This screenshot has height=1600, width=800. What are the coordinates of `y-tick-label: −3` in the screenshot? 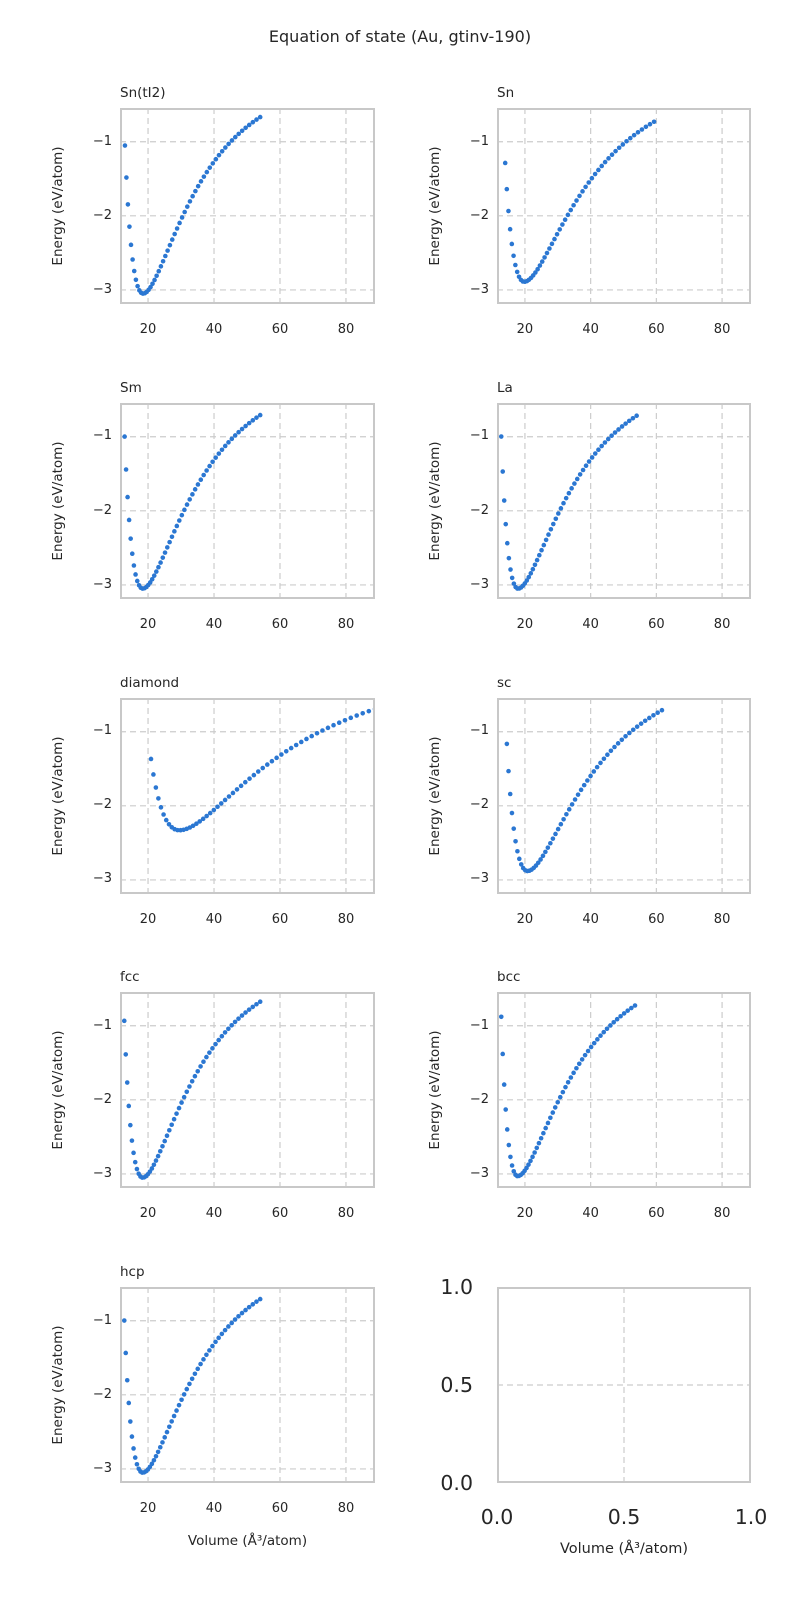 It's located at (102, 1468).